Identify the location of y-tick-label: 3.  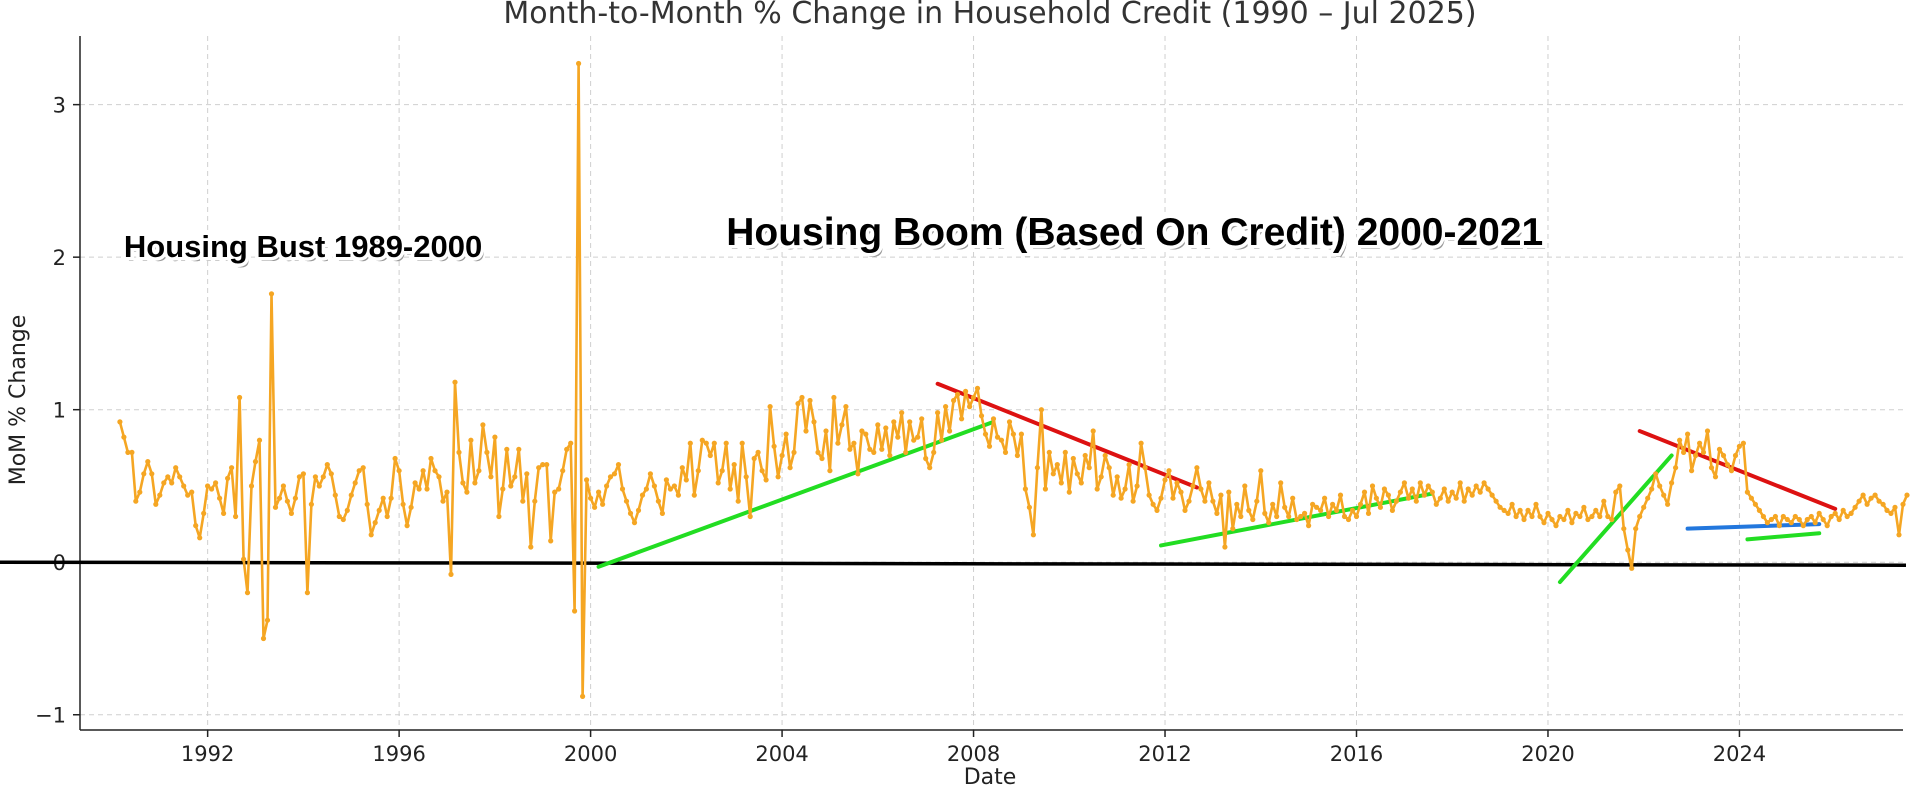
(59, 106).